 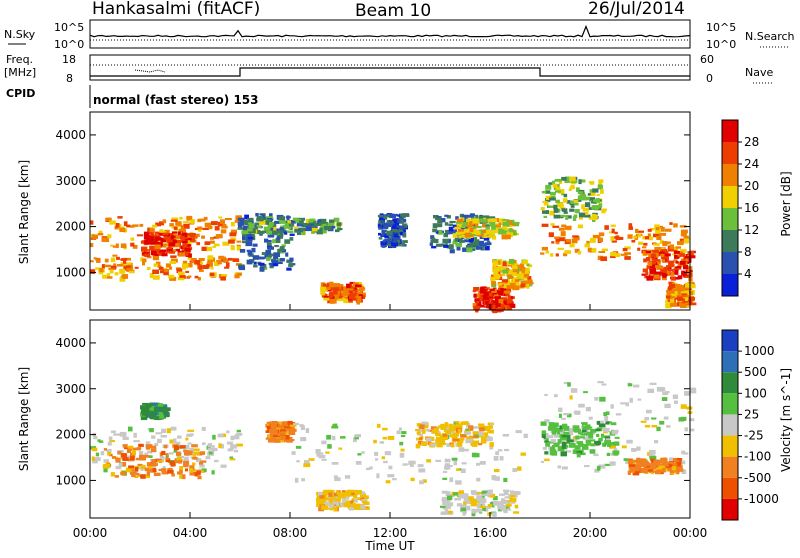 I want to click on velocity-colorbar-swatch, so click(x=730, y=467).